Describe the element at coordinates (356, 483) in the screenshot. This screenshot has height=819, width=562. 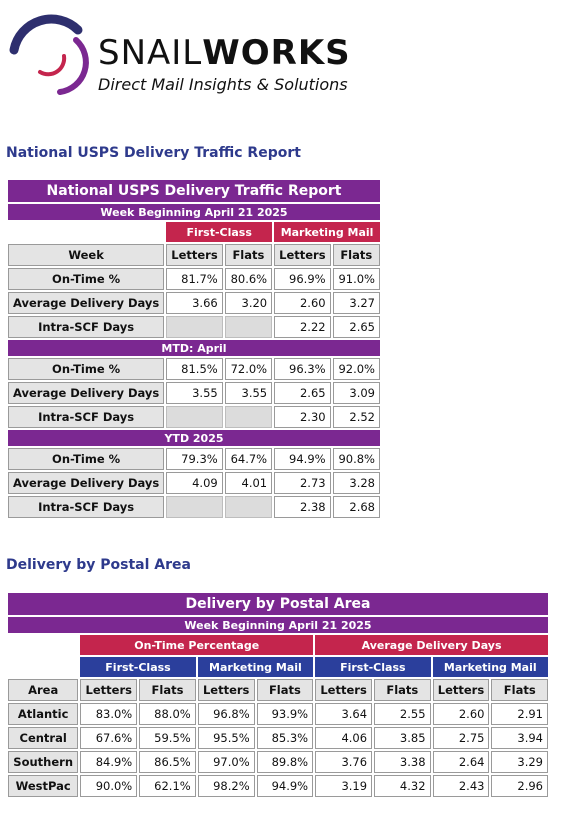
I see `cell: 3.28` at that location.